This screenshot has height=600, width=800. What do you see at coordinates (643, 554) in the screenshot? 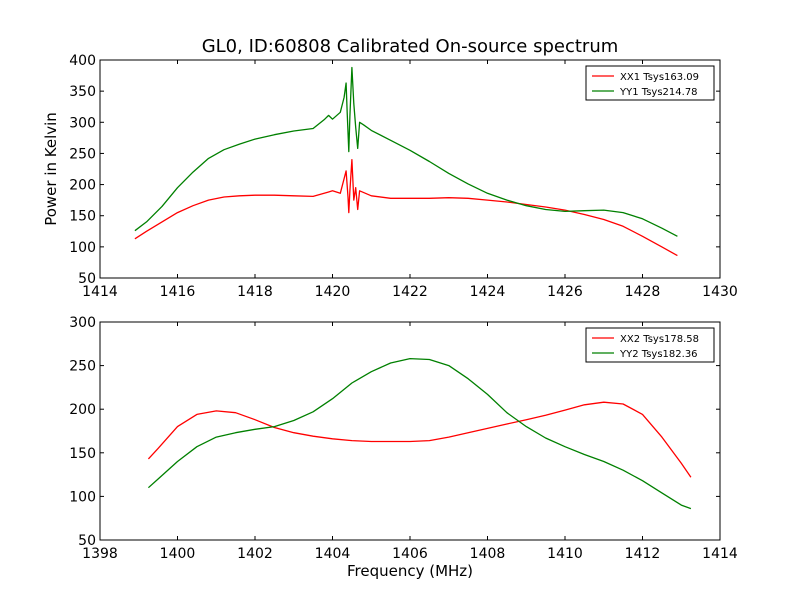
I see `x-tick-label: 1412` at bounding box center [643, 554].